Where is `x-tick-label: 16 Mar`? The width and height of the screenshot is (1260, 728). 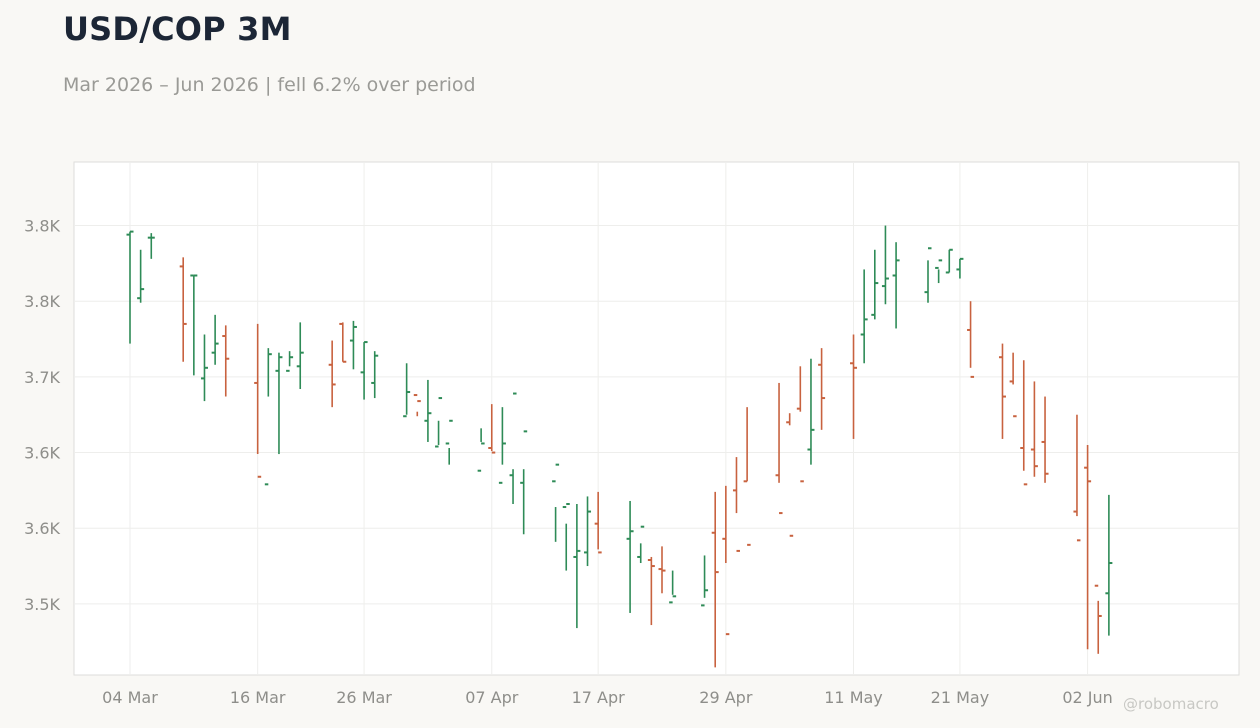
x-tick-label: 16 Mar is located at coordinates (258, 697).